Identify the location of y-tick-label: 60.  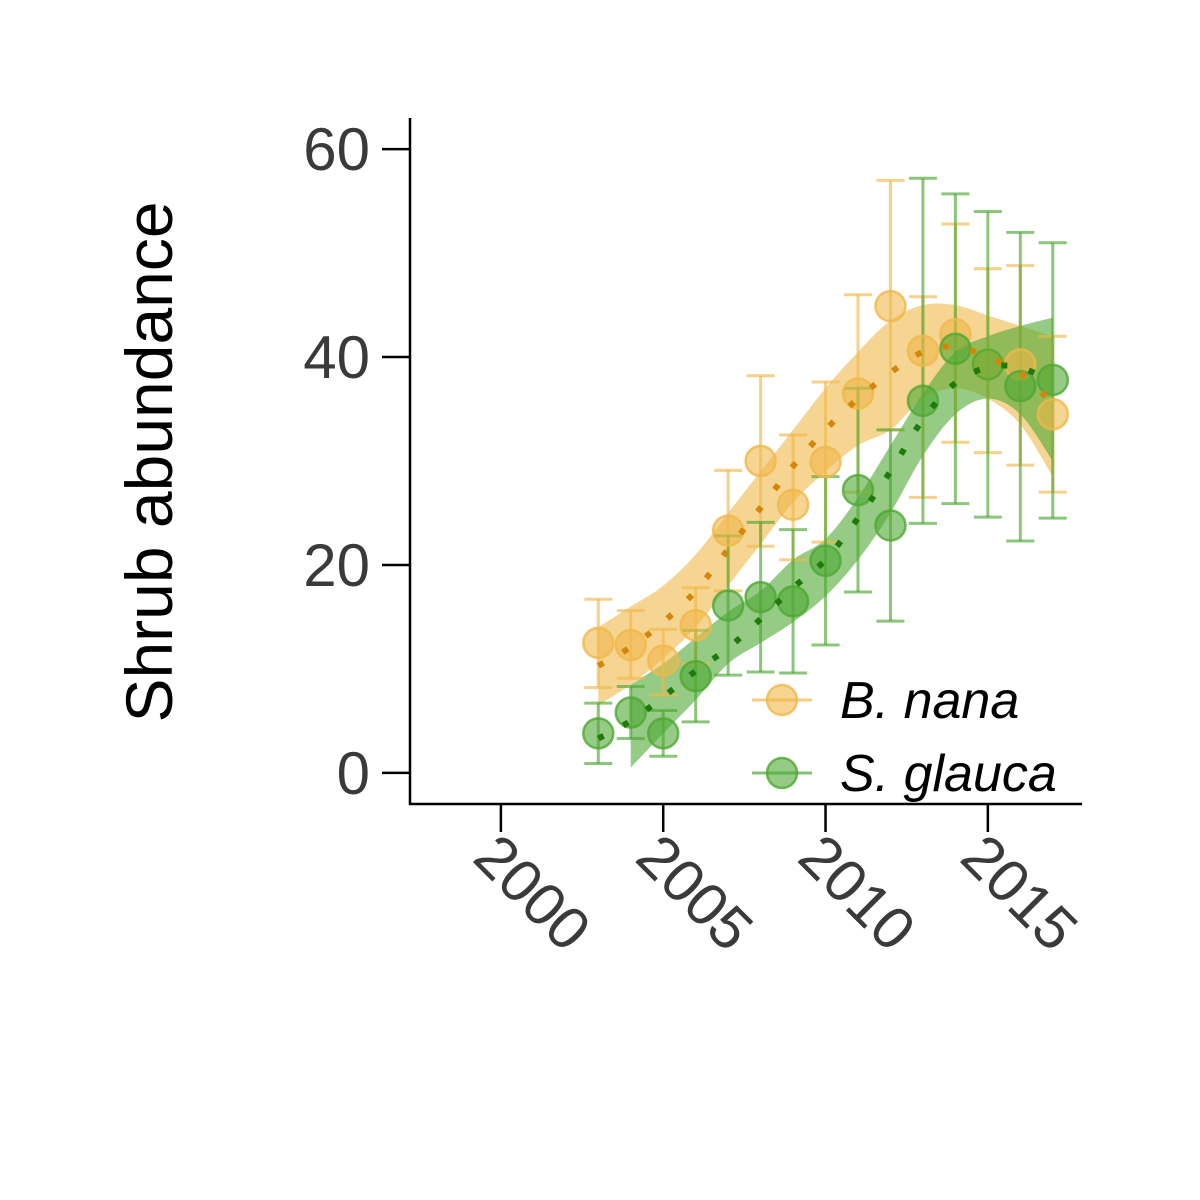
(336, 149).